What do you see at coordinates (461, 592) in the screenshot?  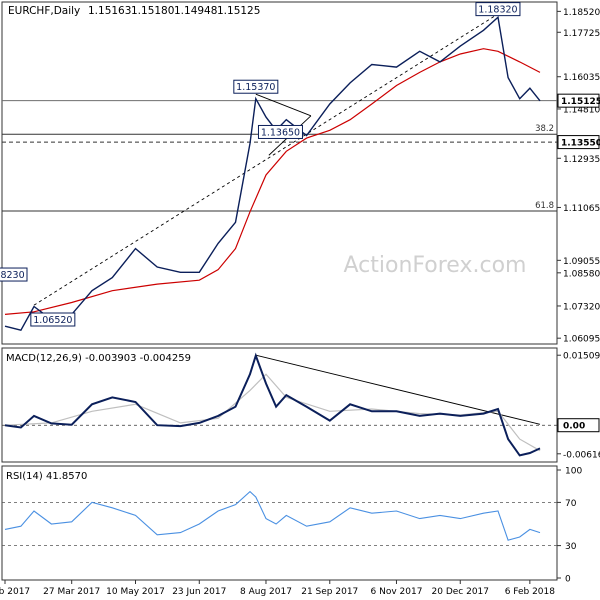 I see `time-tick-label: 20 Dec 2017` at bounding box center [461, 592].